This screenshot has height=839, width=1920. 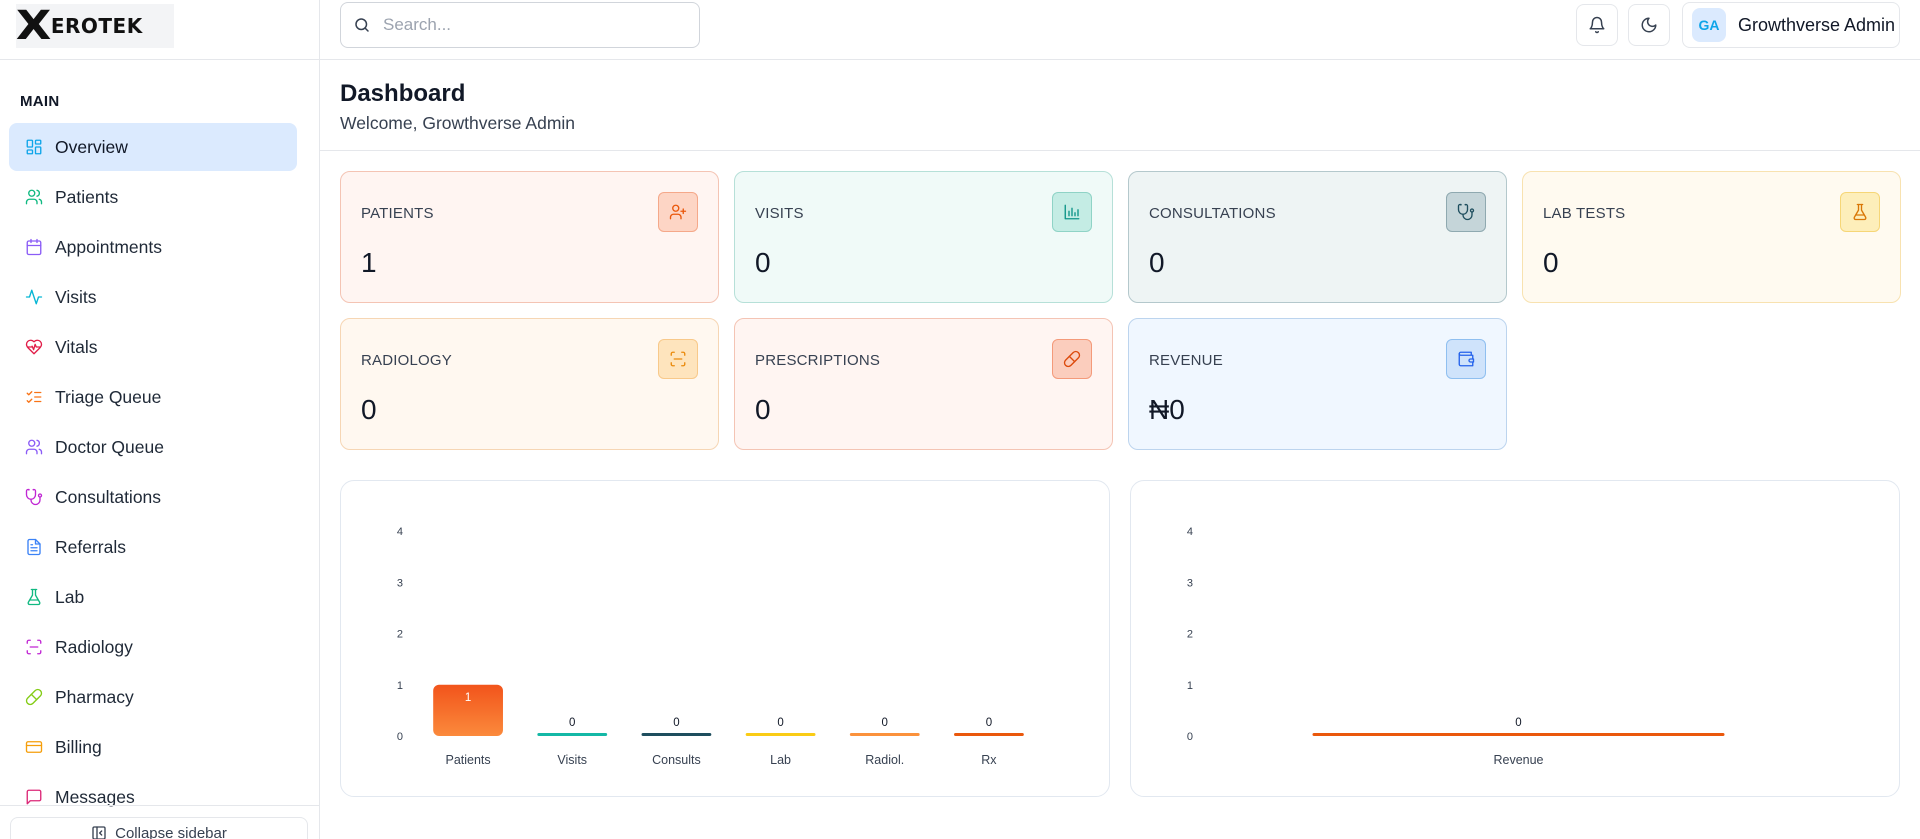 I want to click on sidebar-item-radiology: Radiology, so click(x=153, y=647).